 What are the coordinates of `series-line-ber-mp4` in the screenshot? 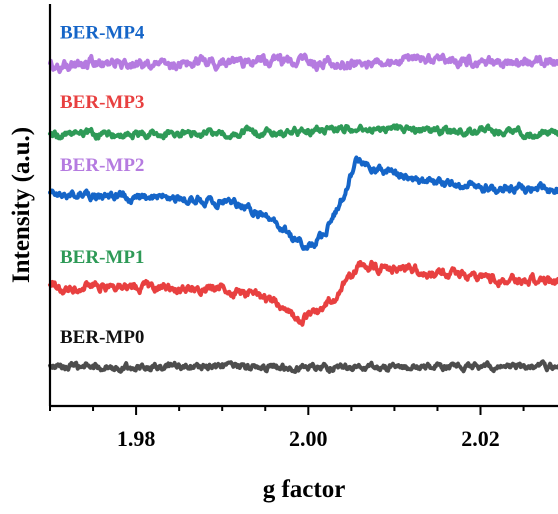 It's located at (303, 63).